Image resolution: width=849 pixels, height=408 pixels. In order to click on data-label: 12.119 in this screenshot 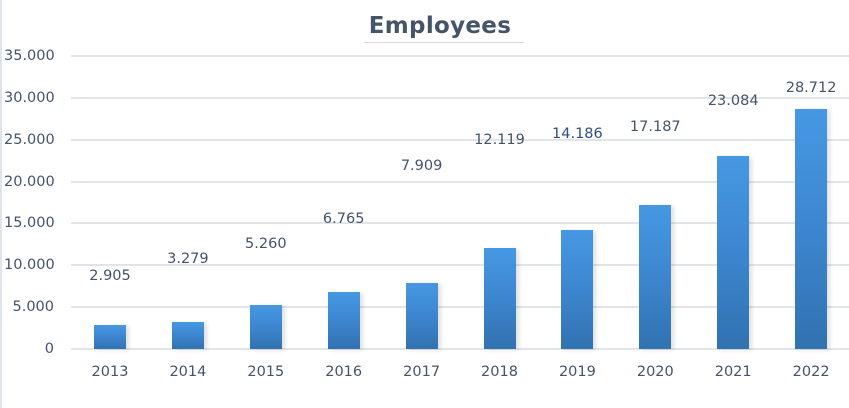, I will do `click(499, 140)`.